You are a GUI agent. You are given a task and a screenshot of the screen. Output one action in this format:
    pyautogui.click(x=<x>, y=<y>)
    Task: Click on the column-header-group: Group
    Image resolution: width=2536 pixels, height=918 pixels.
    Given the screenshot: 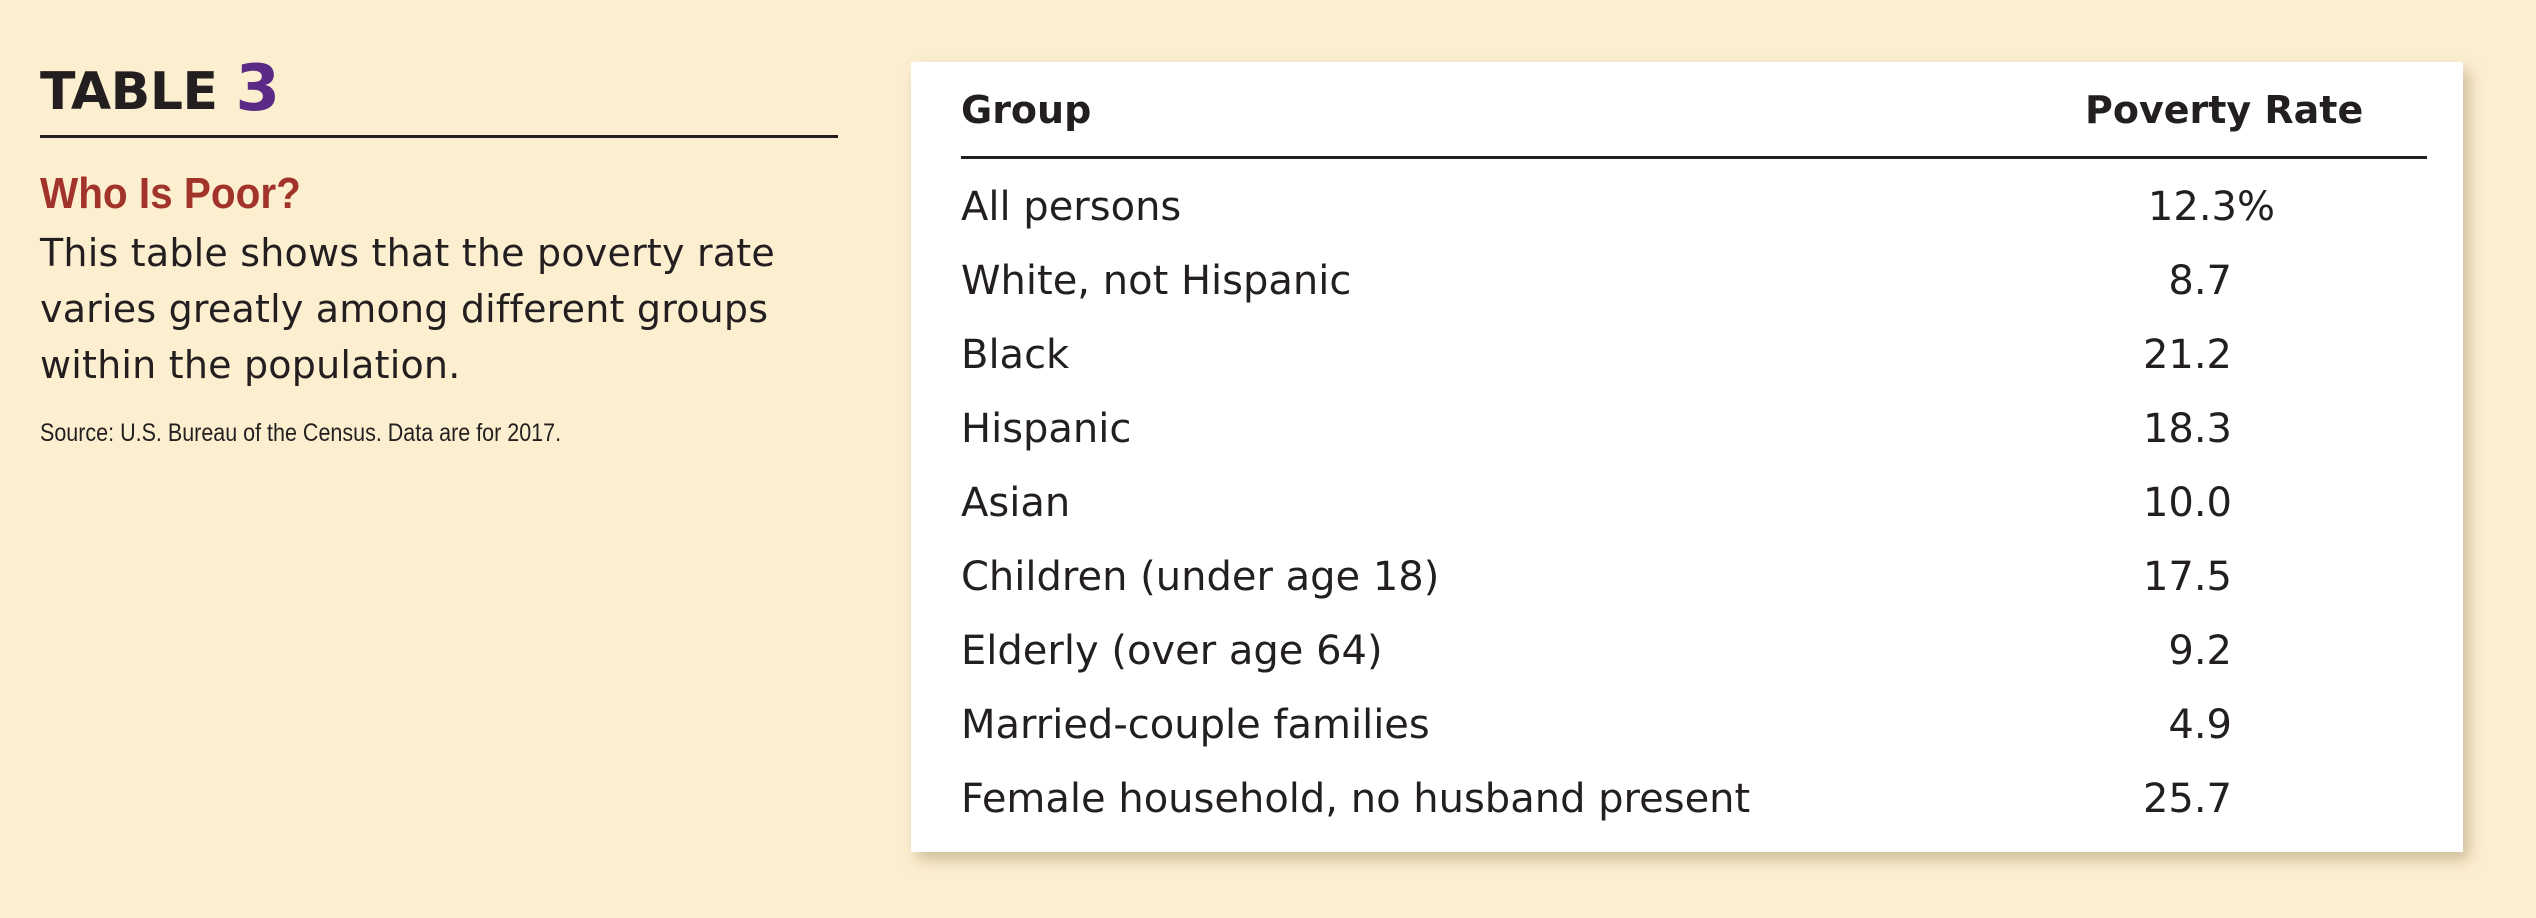 What is the action you would take?
    pyautogui.click(x=1026, y=110)
    